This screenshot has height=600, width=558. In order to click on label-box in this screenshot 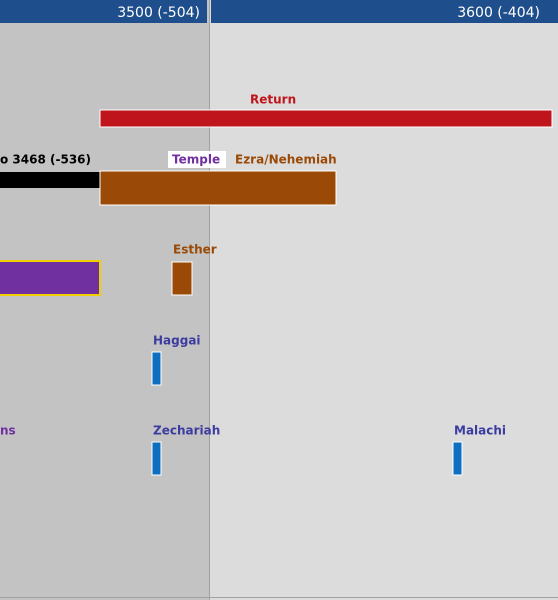, I will do `click(197, 159)`.